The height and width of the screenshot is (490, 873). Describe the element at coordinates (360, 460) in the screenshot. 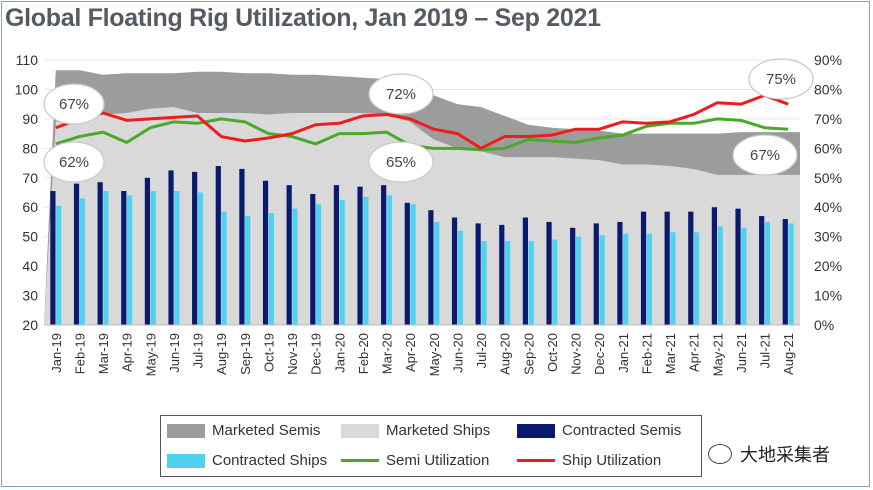

I see `legend-swatch-semi-utilization` at that location.